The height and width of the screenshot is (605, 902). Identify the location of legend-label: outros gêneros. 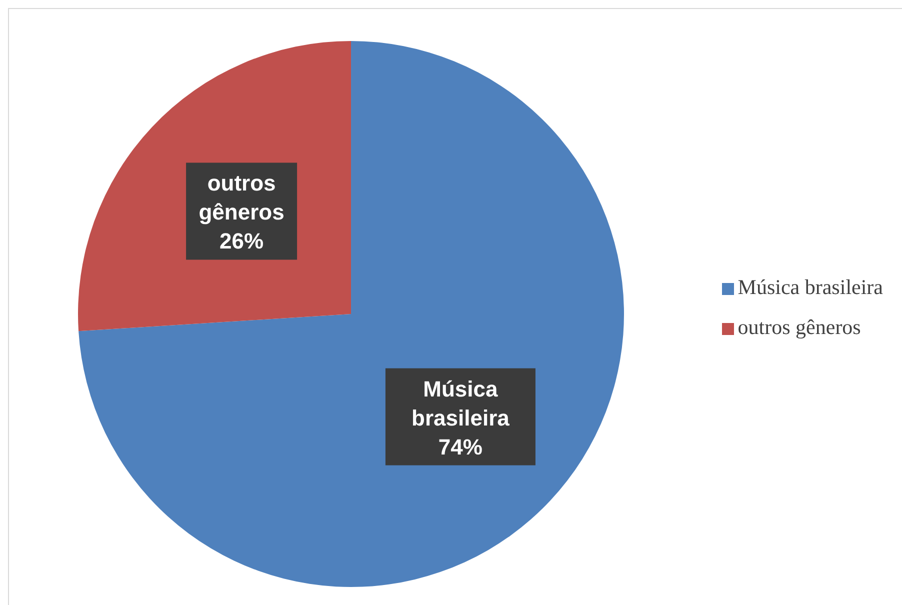
(799, 326).